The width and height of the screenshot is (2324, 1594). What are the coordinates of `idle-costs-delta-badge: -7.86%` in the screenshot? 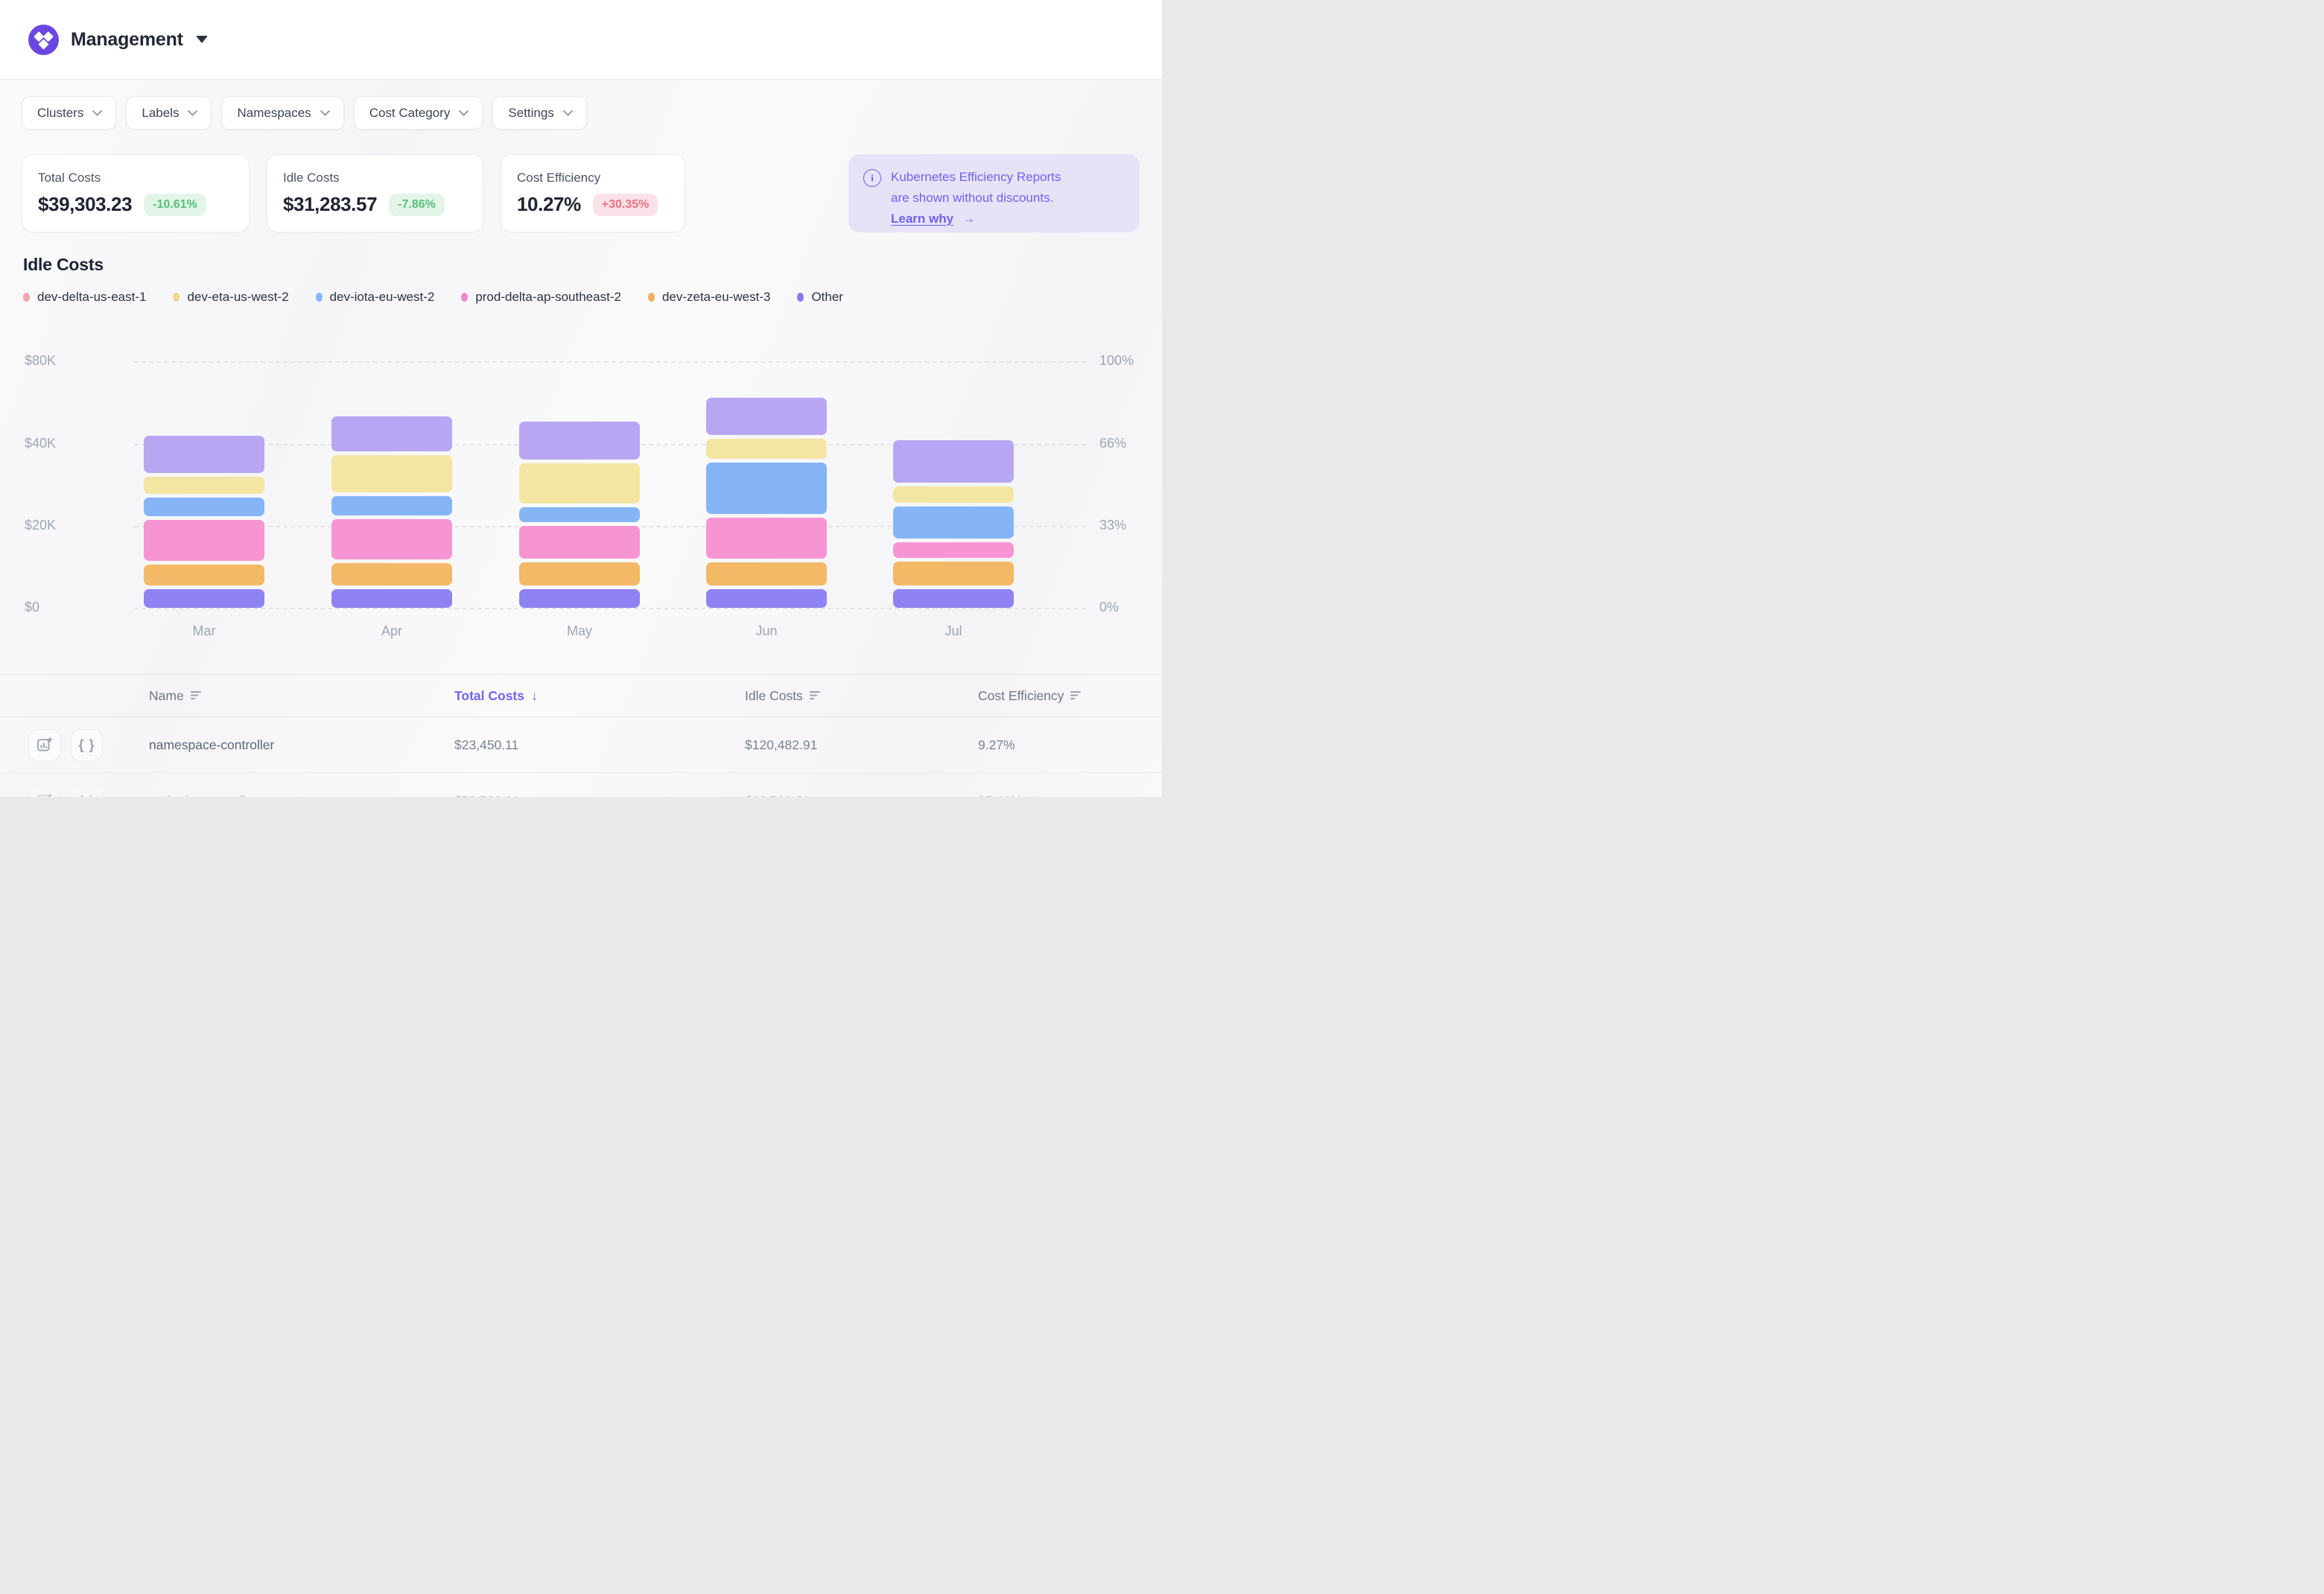 It's located at (417, 204).